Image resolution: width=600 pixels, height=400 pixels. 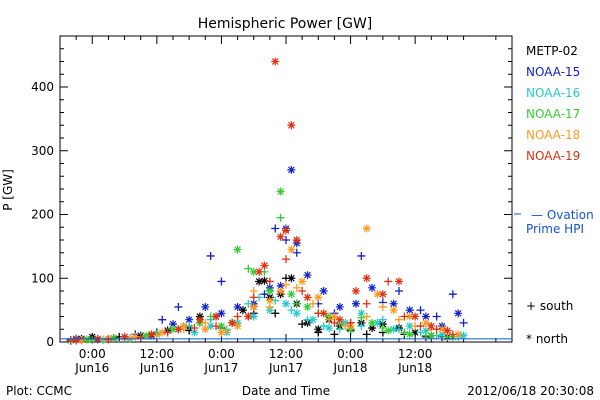 What do you see at coordinates (415, 354) in the screenshot?
I see `x-tick-label-time: 12:00` at bounding box center [415, 354].